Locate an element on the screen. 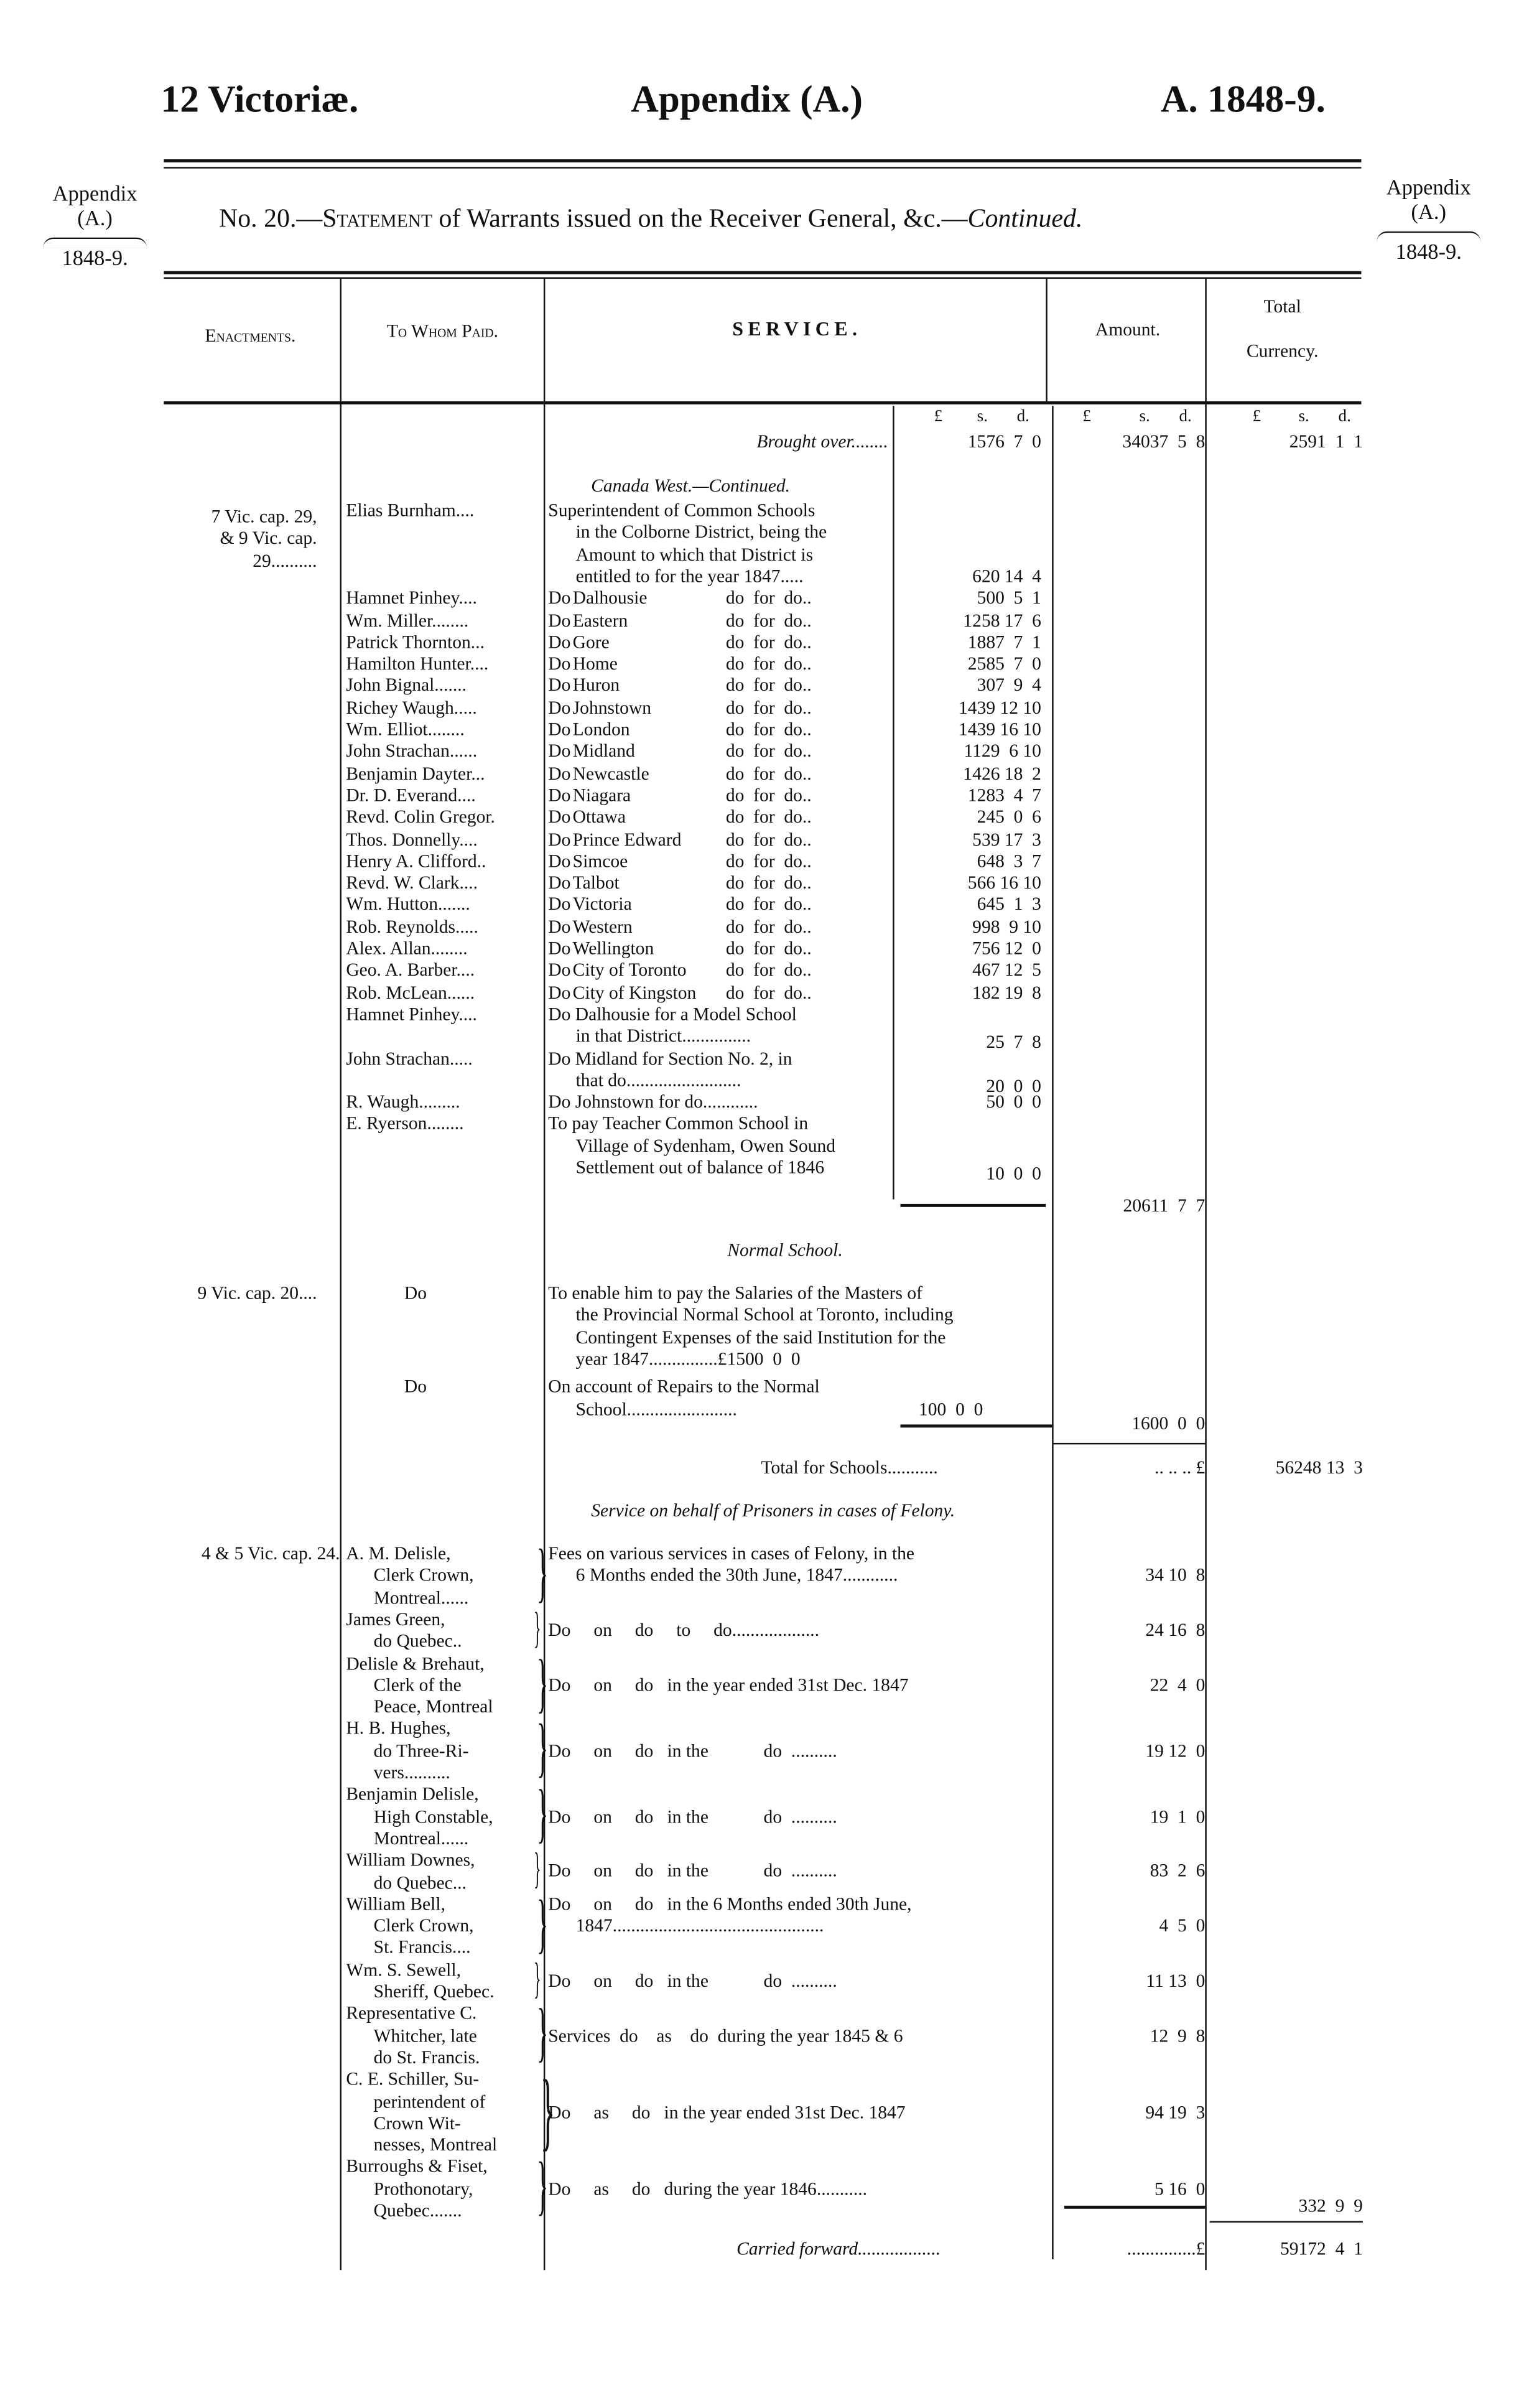 The height and width of the screenshot is (2408, 1519). total-schools-dots: .. .. .. £ is located at coordinates (1179, 1468).